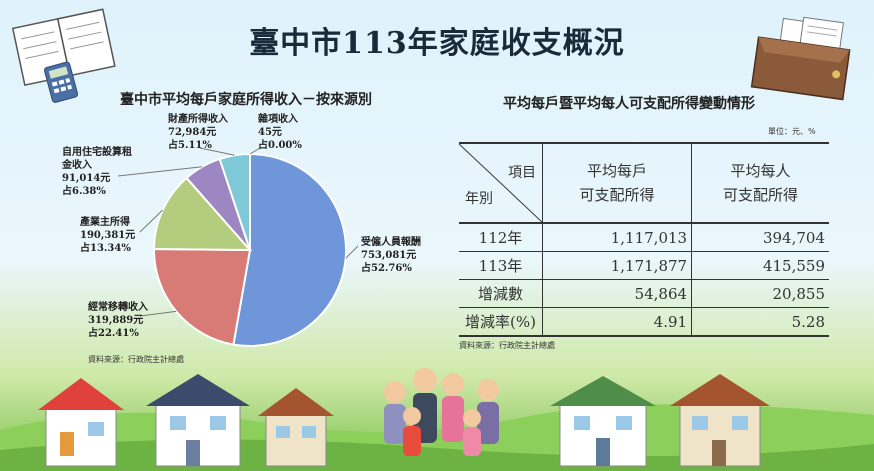  I want to click on cell-person: 394,704, so click(760, 237).